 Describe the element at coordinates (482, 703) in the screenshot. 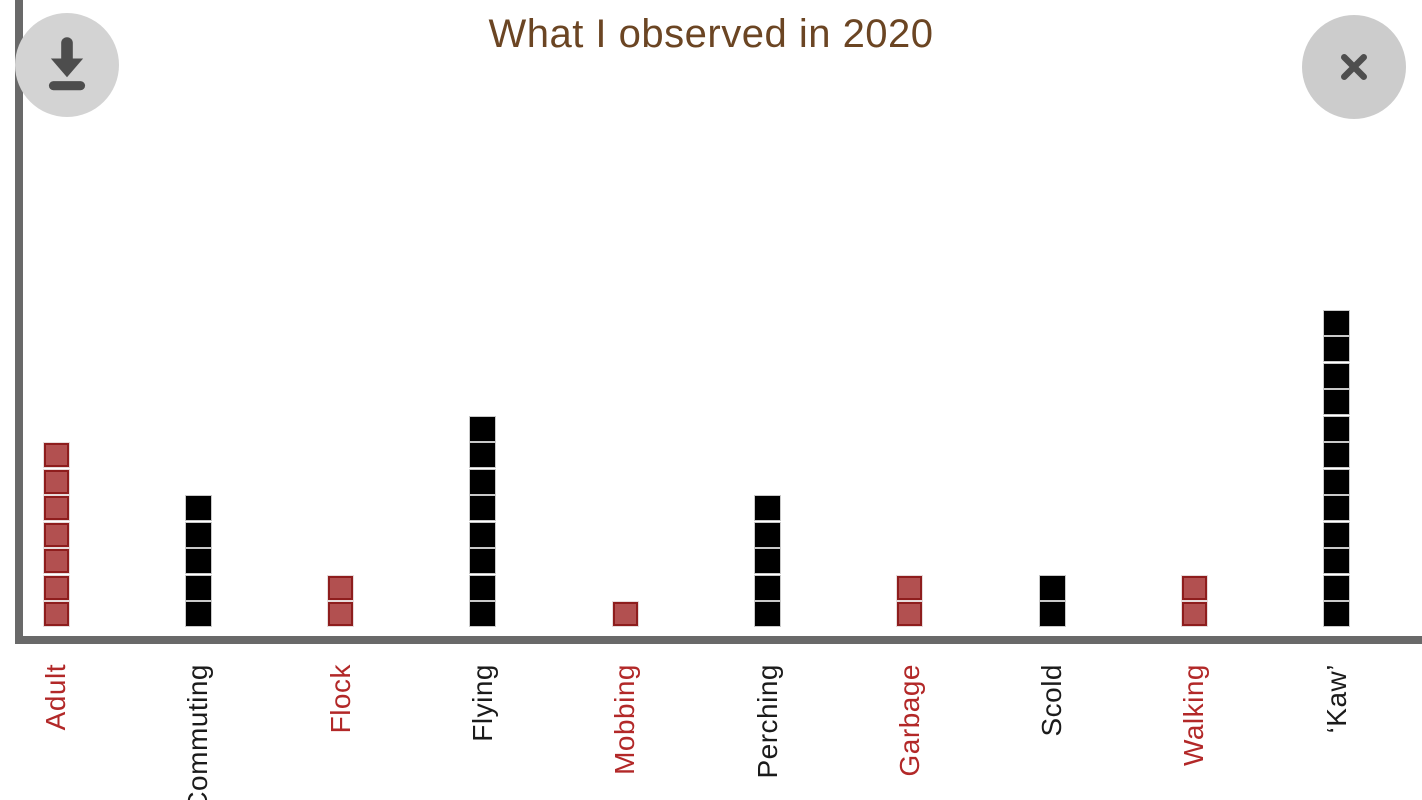

I see `category-label-flying: Flying` at that location.